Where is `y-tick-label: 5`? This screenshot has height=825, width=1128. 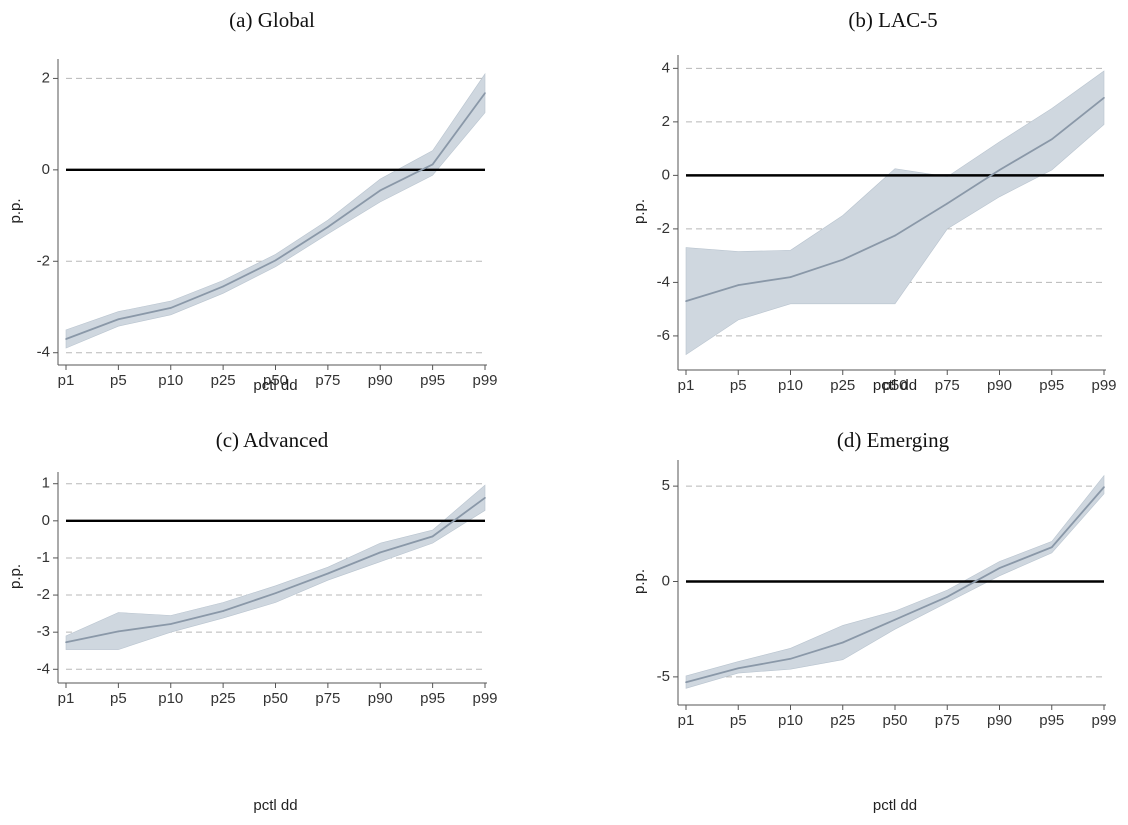
y-tick-label: 5 is located at coordinates (666, 485).